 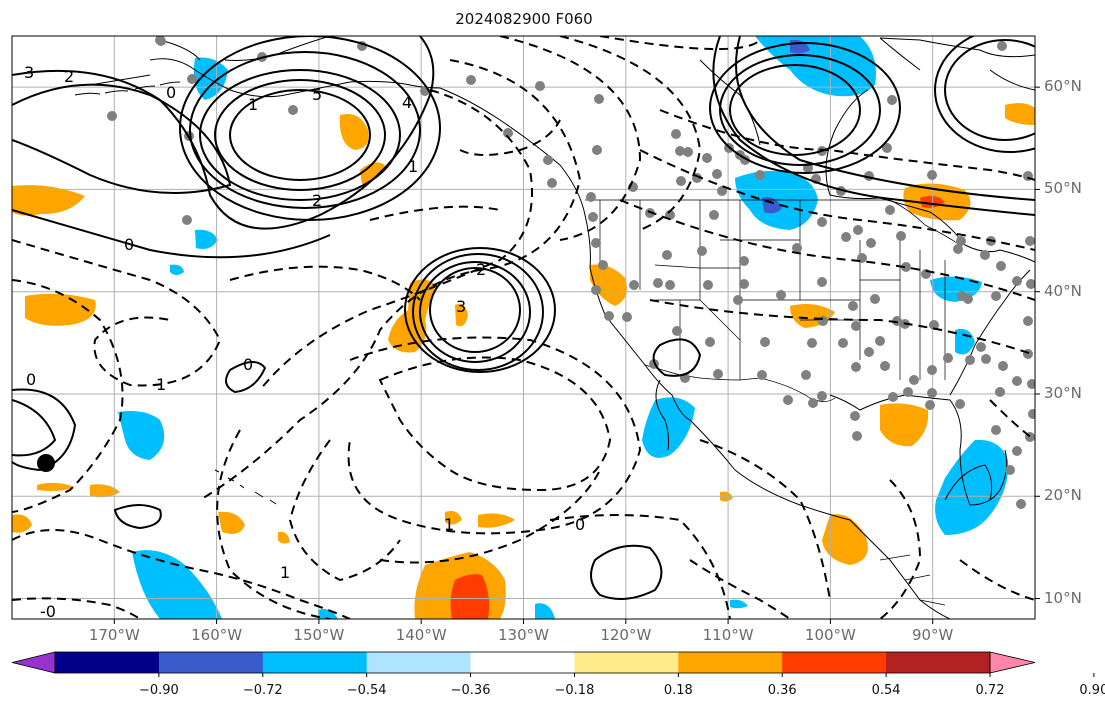 I want to click on colorbar-tick-label: −0.90, so click(x=158, y=690).